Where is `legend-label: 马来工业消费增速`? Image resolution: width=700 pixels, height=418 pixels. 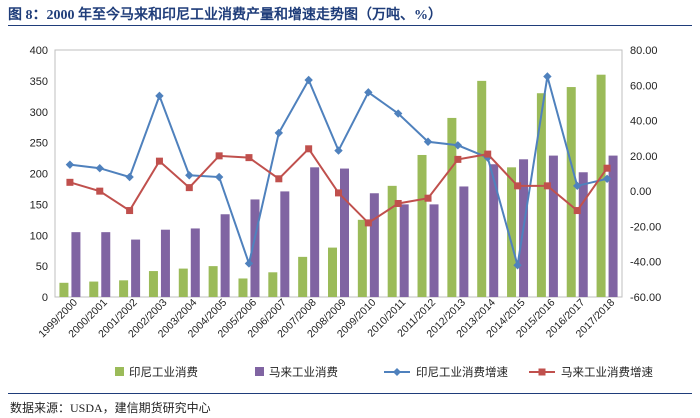
legend-label: 马来工业消费增速 is located at coordinates (607, 372).